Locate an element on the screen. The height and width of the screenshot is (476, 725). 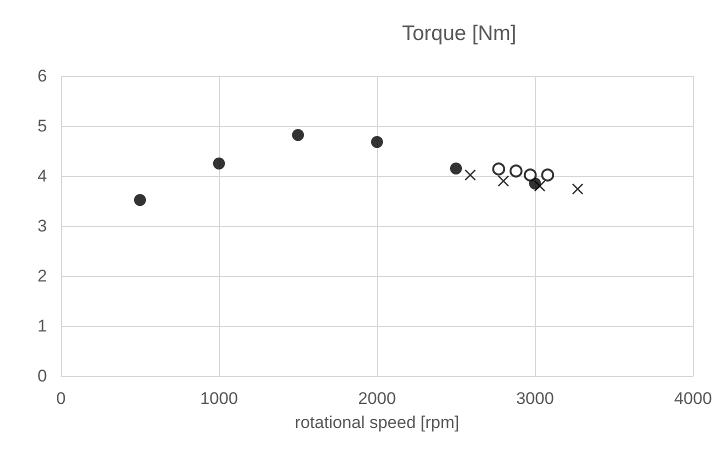
y-tick-label: 2 is located at coordinates (42, 276).